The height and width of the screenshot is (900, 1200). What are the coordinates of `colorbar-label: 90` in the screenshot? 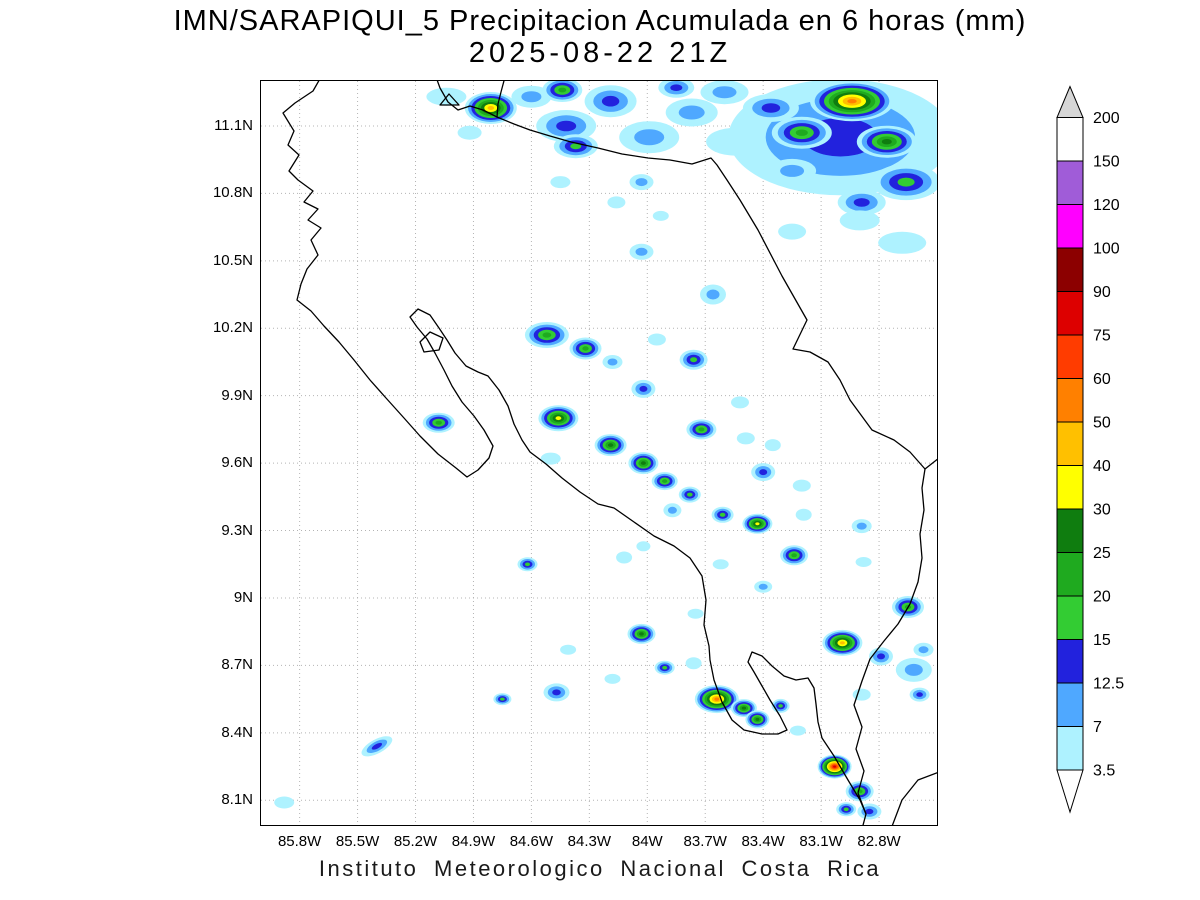 It's located at (1102, 292).